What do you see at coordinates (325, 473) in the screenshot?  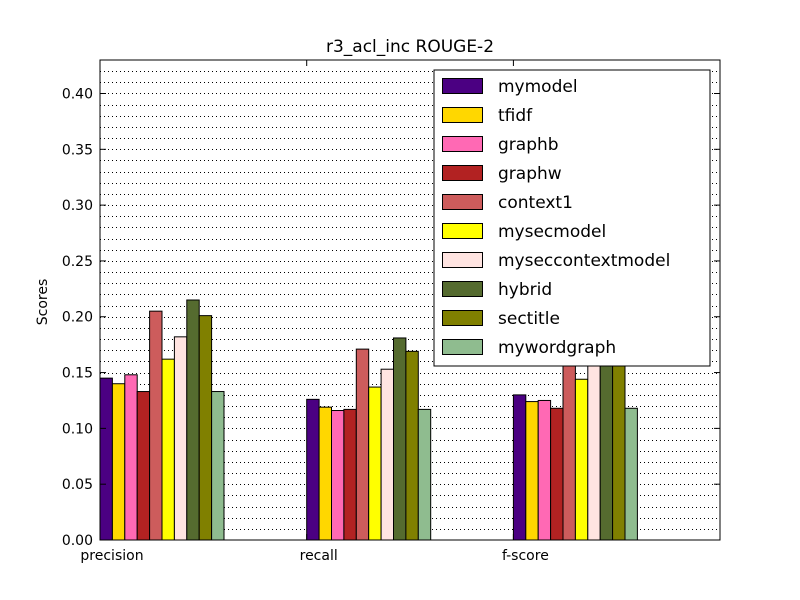 I see `bar-tfidf-recall` at bounding box center [325, 473].